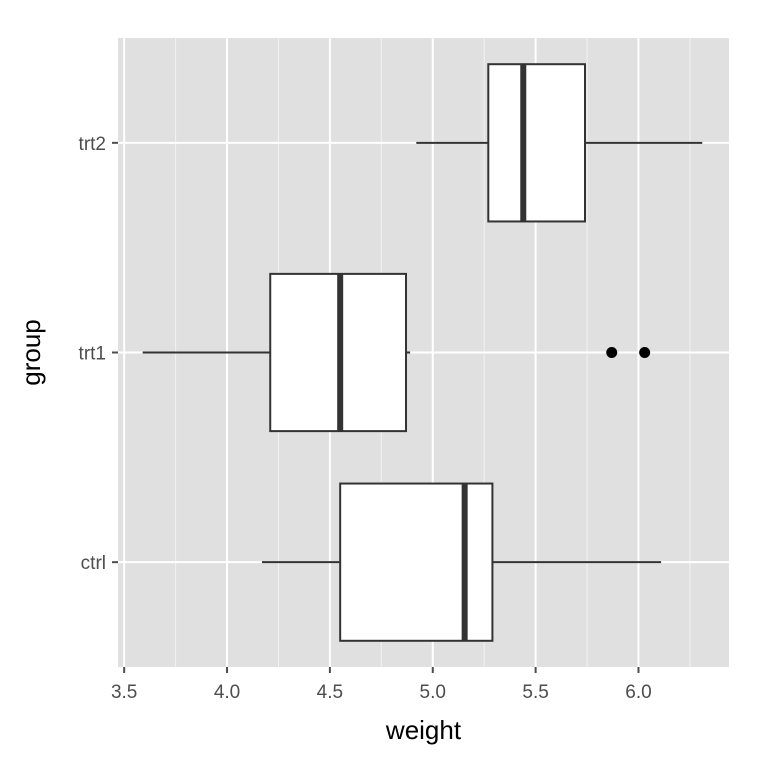  What do you see at coordinates (396, 352) in the screenshot?
I see `box-trt1` at bounding box center [396, 352].